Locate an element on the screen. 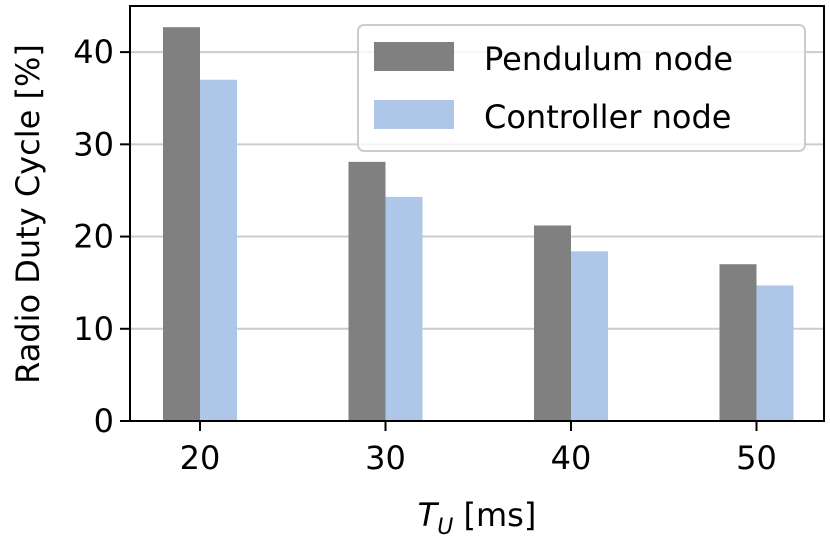  y-axis-ticks: 0 10 20 30 40 is located at coordinates (101, 236).